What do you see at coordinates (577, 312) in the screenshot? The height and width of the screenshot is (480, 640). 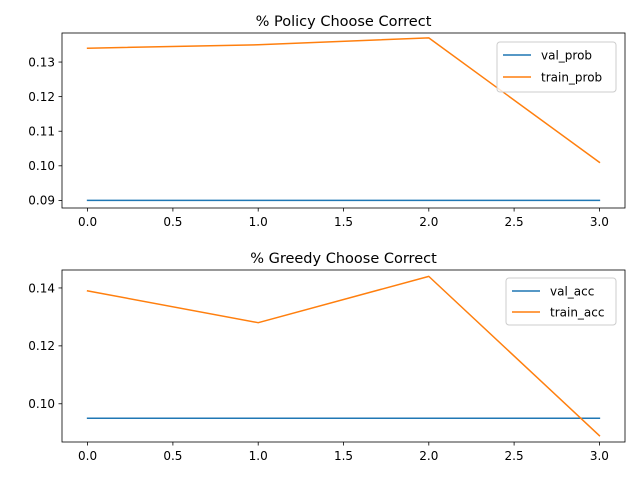 I see `chart-2-legend-label-train-acc: train_acc` at bounding box center [577, 312].